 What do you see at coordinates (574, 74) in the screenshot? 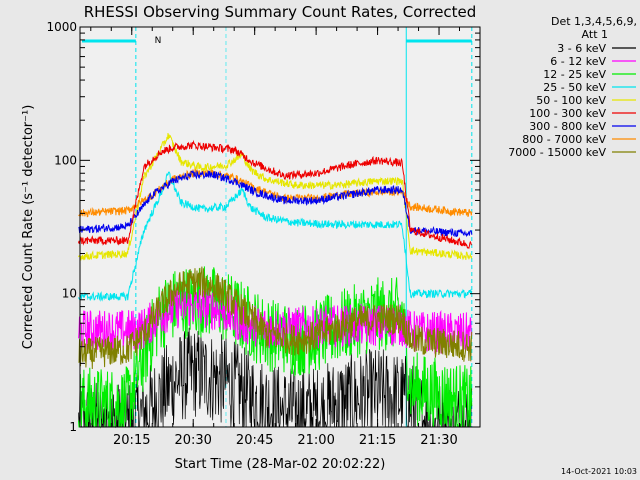
I see `legend-label: 12 - 25 keV` at bounding box center [574, 74].